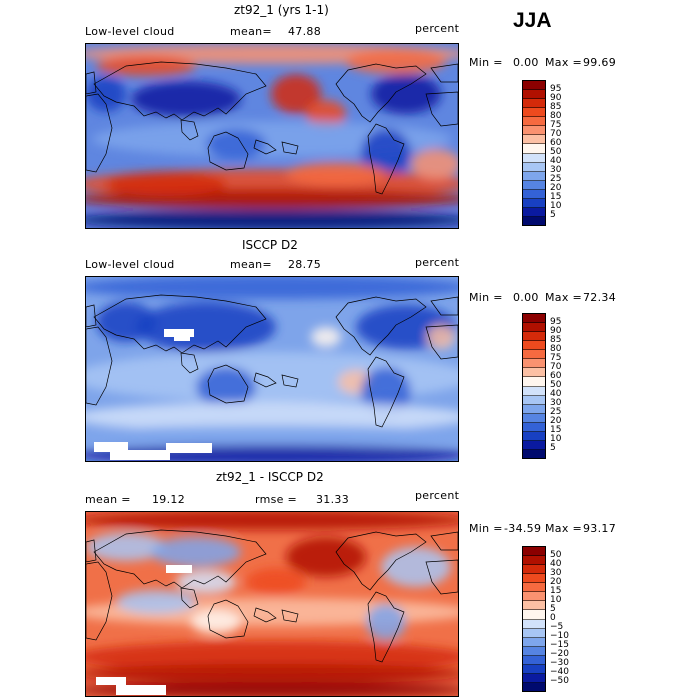 The image size is (700, 700). I want to click on panel-2-title: ISCCP D2, so click(270, 245).